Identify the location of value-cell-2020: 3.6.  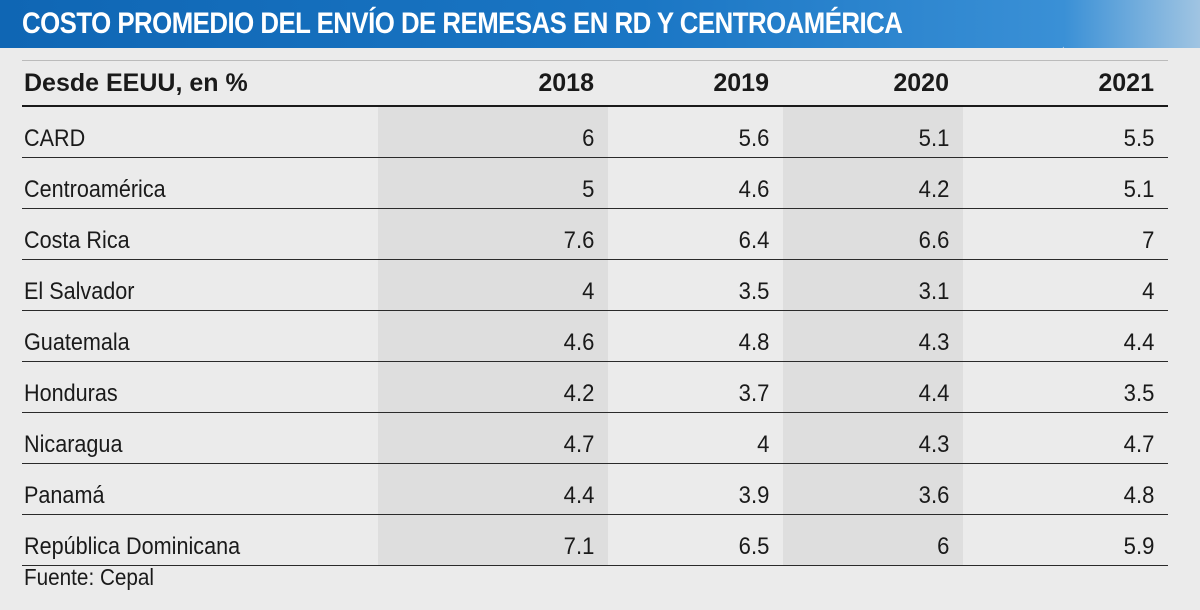
(873, 489).